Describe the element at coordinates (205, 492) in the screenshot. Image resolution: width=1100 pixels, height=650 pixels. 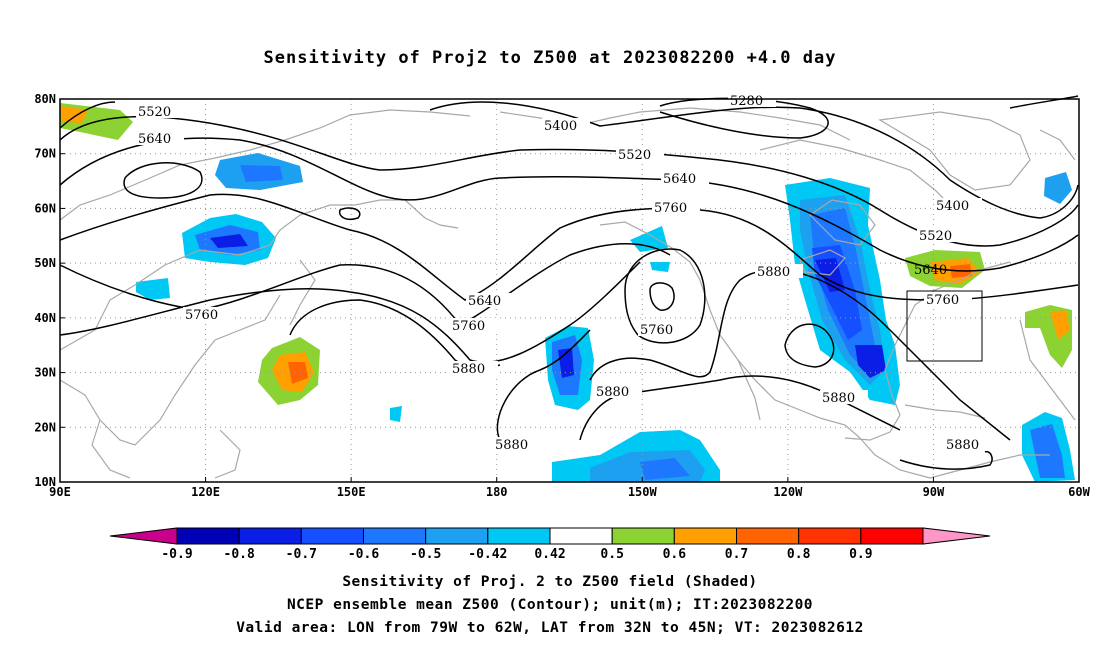
I see `lon-tick-label: 120E` at that location.